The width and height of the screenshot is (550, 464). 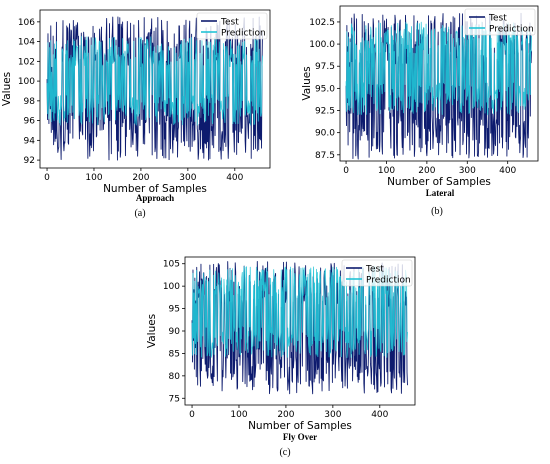 I want to click on chart-a-xtick-label: 0, so click(x=47, y=178).